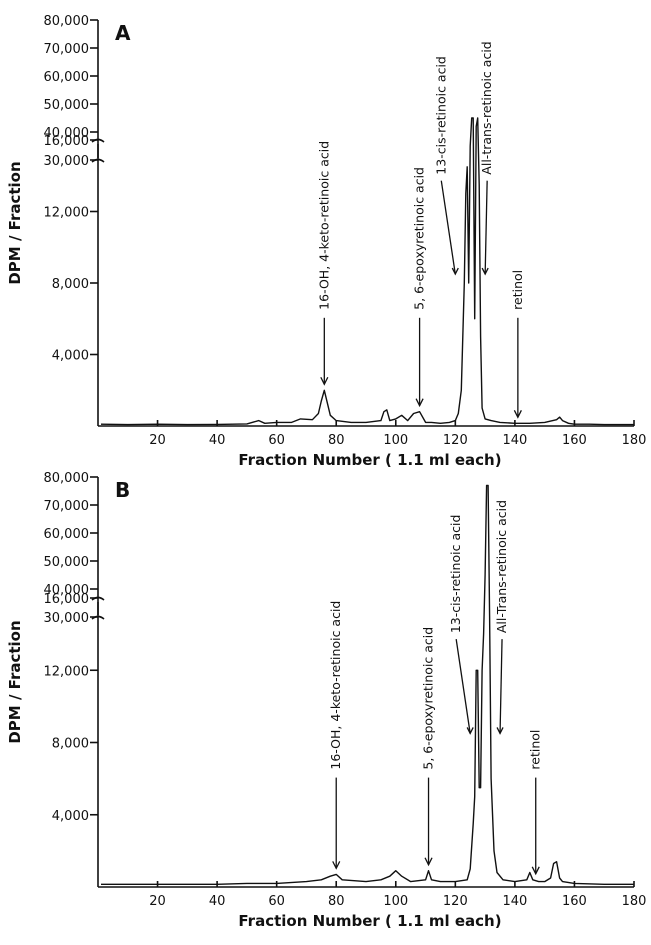  I want to click on panel-label: B, so click(122, 490).